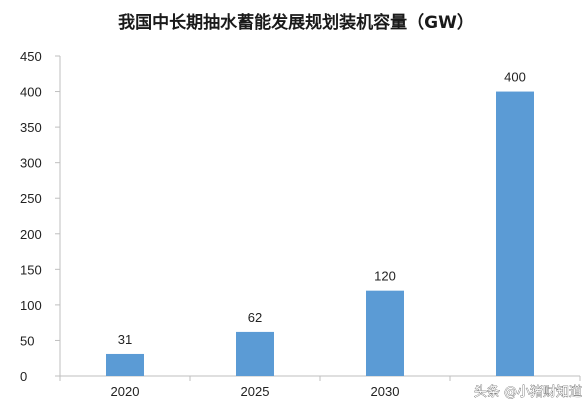 This screenshot has height=403, width=588. Describe the element at coordinates (515, 77) in the screenshot. I see `data-label: 400` at that location.